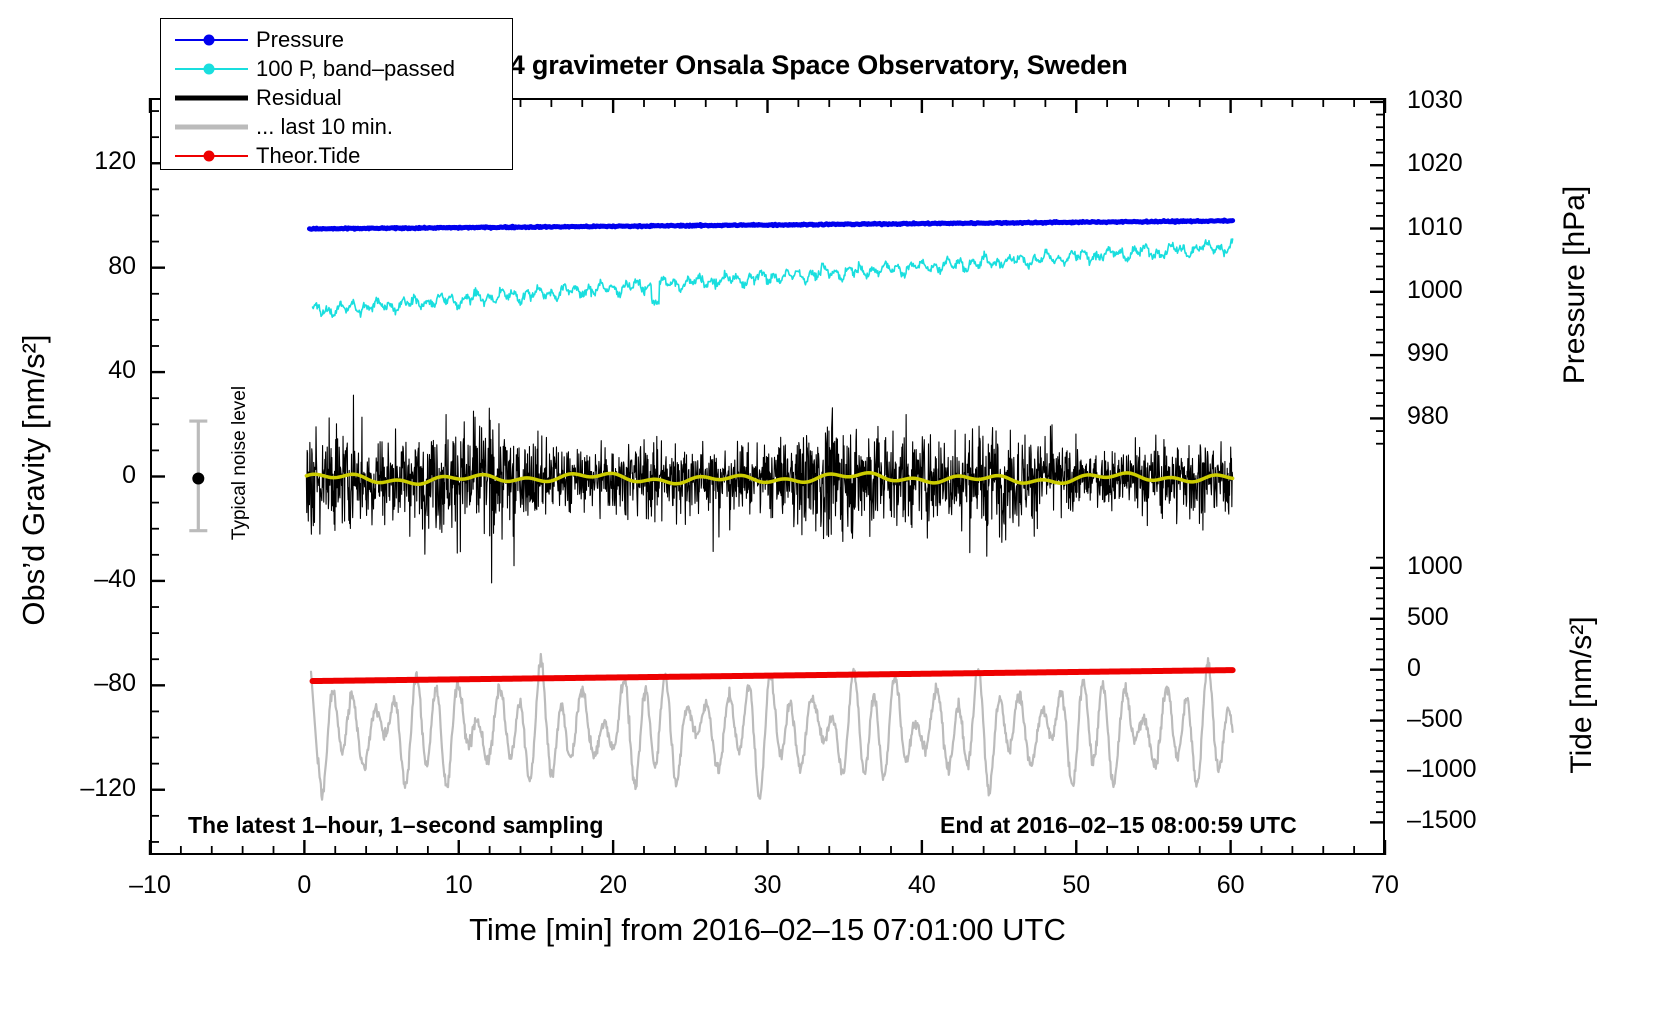 This screenshot has width=1660, height=1020. What do you see at coordinates (1442, 769) in the screenshot?
I see `tick-label: –1000` at bounding box center [1442, 769].